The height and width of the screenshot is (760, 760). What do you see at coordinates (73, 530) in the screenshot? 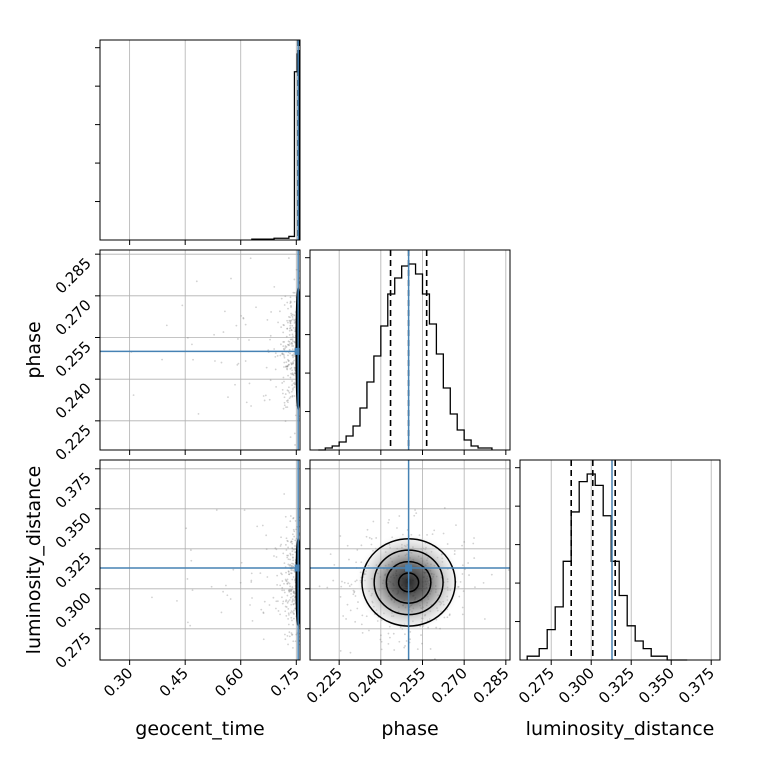
I see `y-tick-label: 0.350` at bounding box center [73, 530].